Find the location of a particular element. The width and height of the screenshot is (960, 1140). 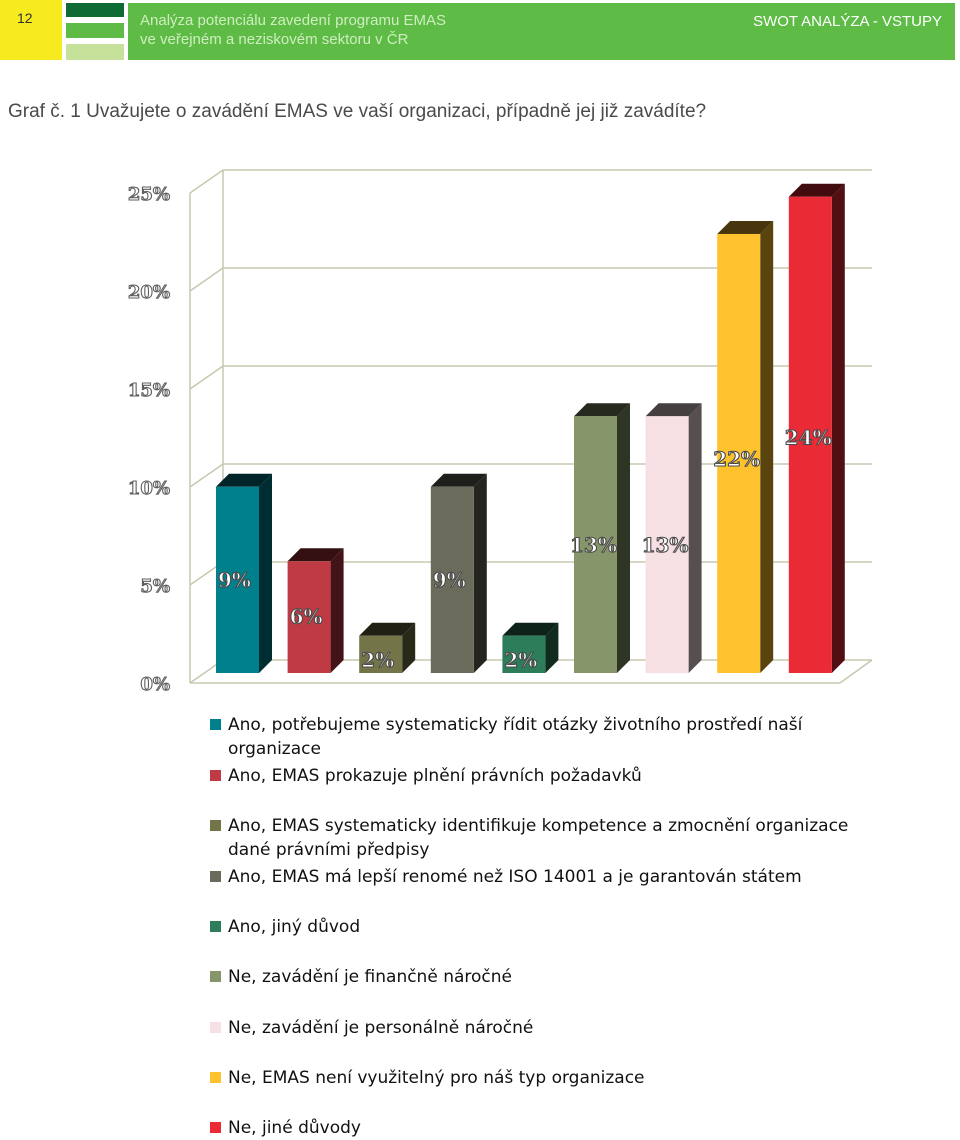

page-number-box: 12 is located at coordinates (31, 30).